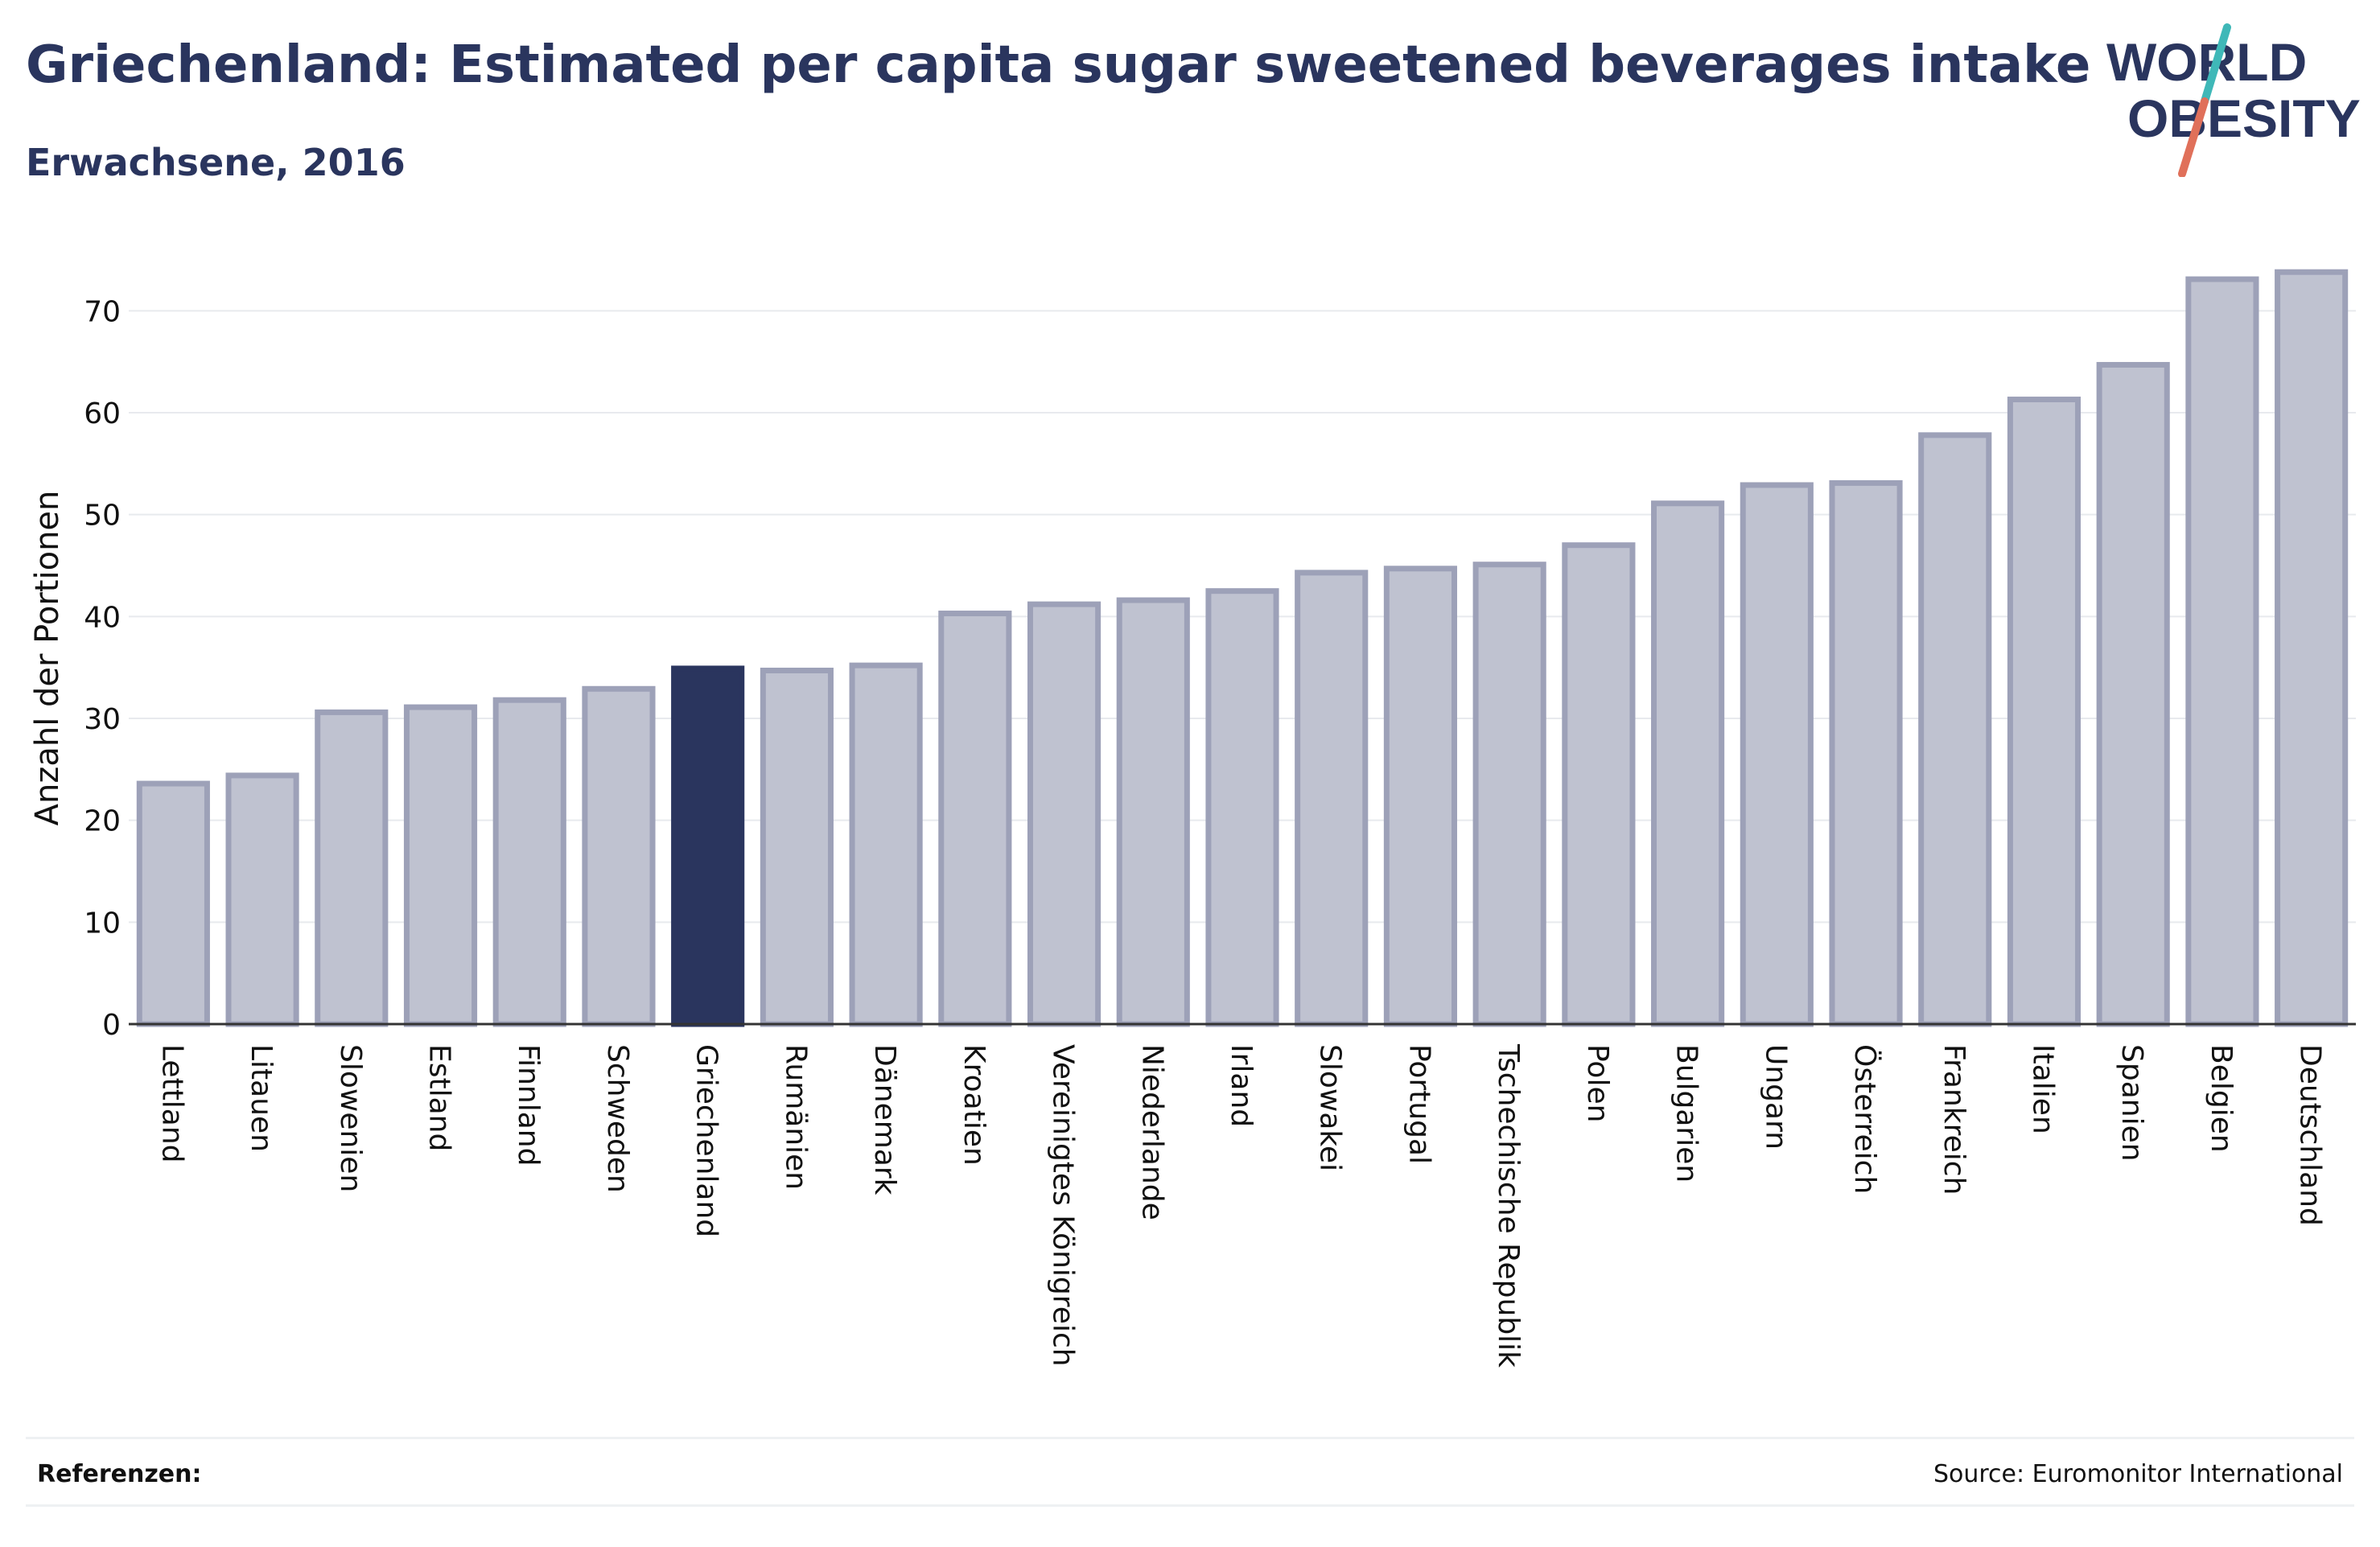 This screenshot has height=1547, width=2380. Describe the element at coordinates (111, 1026) in the screenshot. I see `y-tick-label: 0` at that location.